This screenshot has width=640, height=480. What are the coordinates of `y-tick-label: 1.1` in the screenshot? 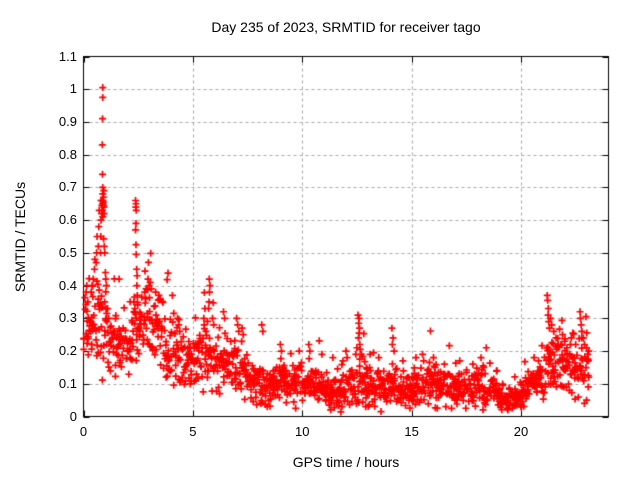 It's located at (67, 56).